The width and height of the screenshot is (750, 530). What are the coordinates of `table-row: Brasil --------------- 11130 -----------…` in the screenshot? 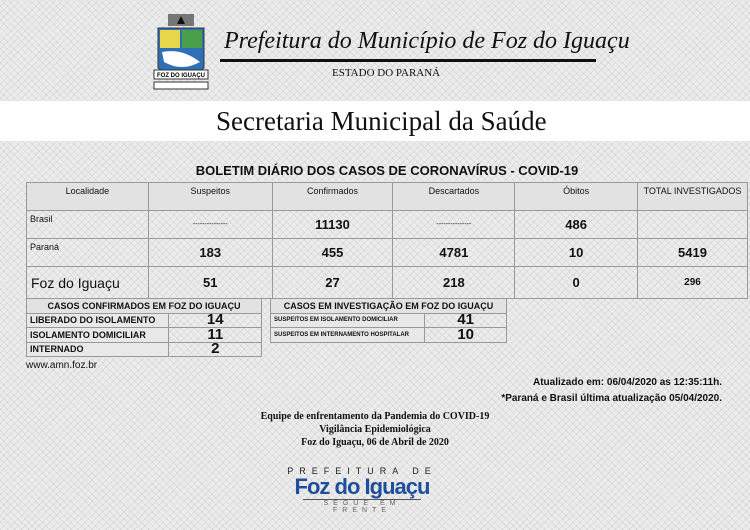 It's located at (387, 224).